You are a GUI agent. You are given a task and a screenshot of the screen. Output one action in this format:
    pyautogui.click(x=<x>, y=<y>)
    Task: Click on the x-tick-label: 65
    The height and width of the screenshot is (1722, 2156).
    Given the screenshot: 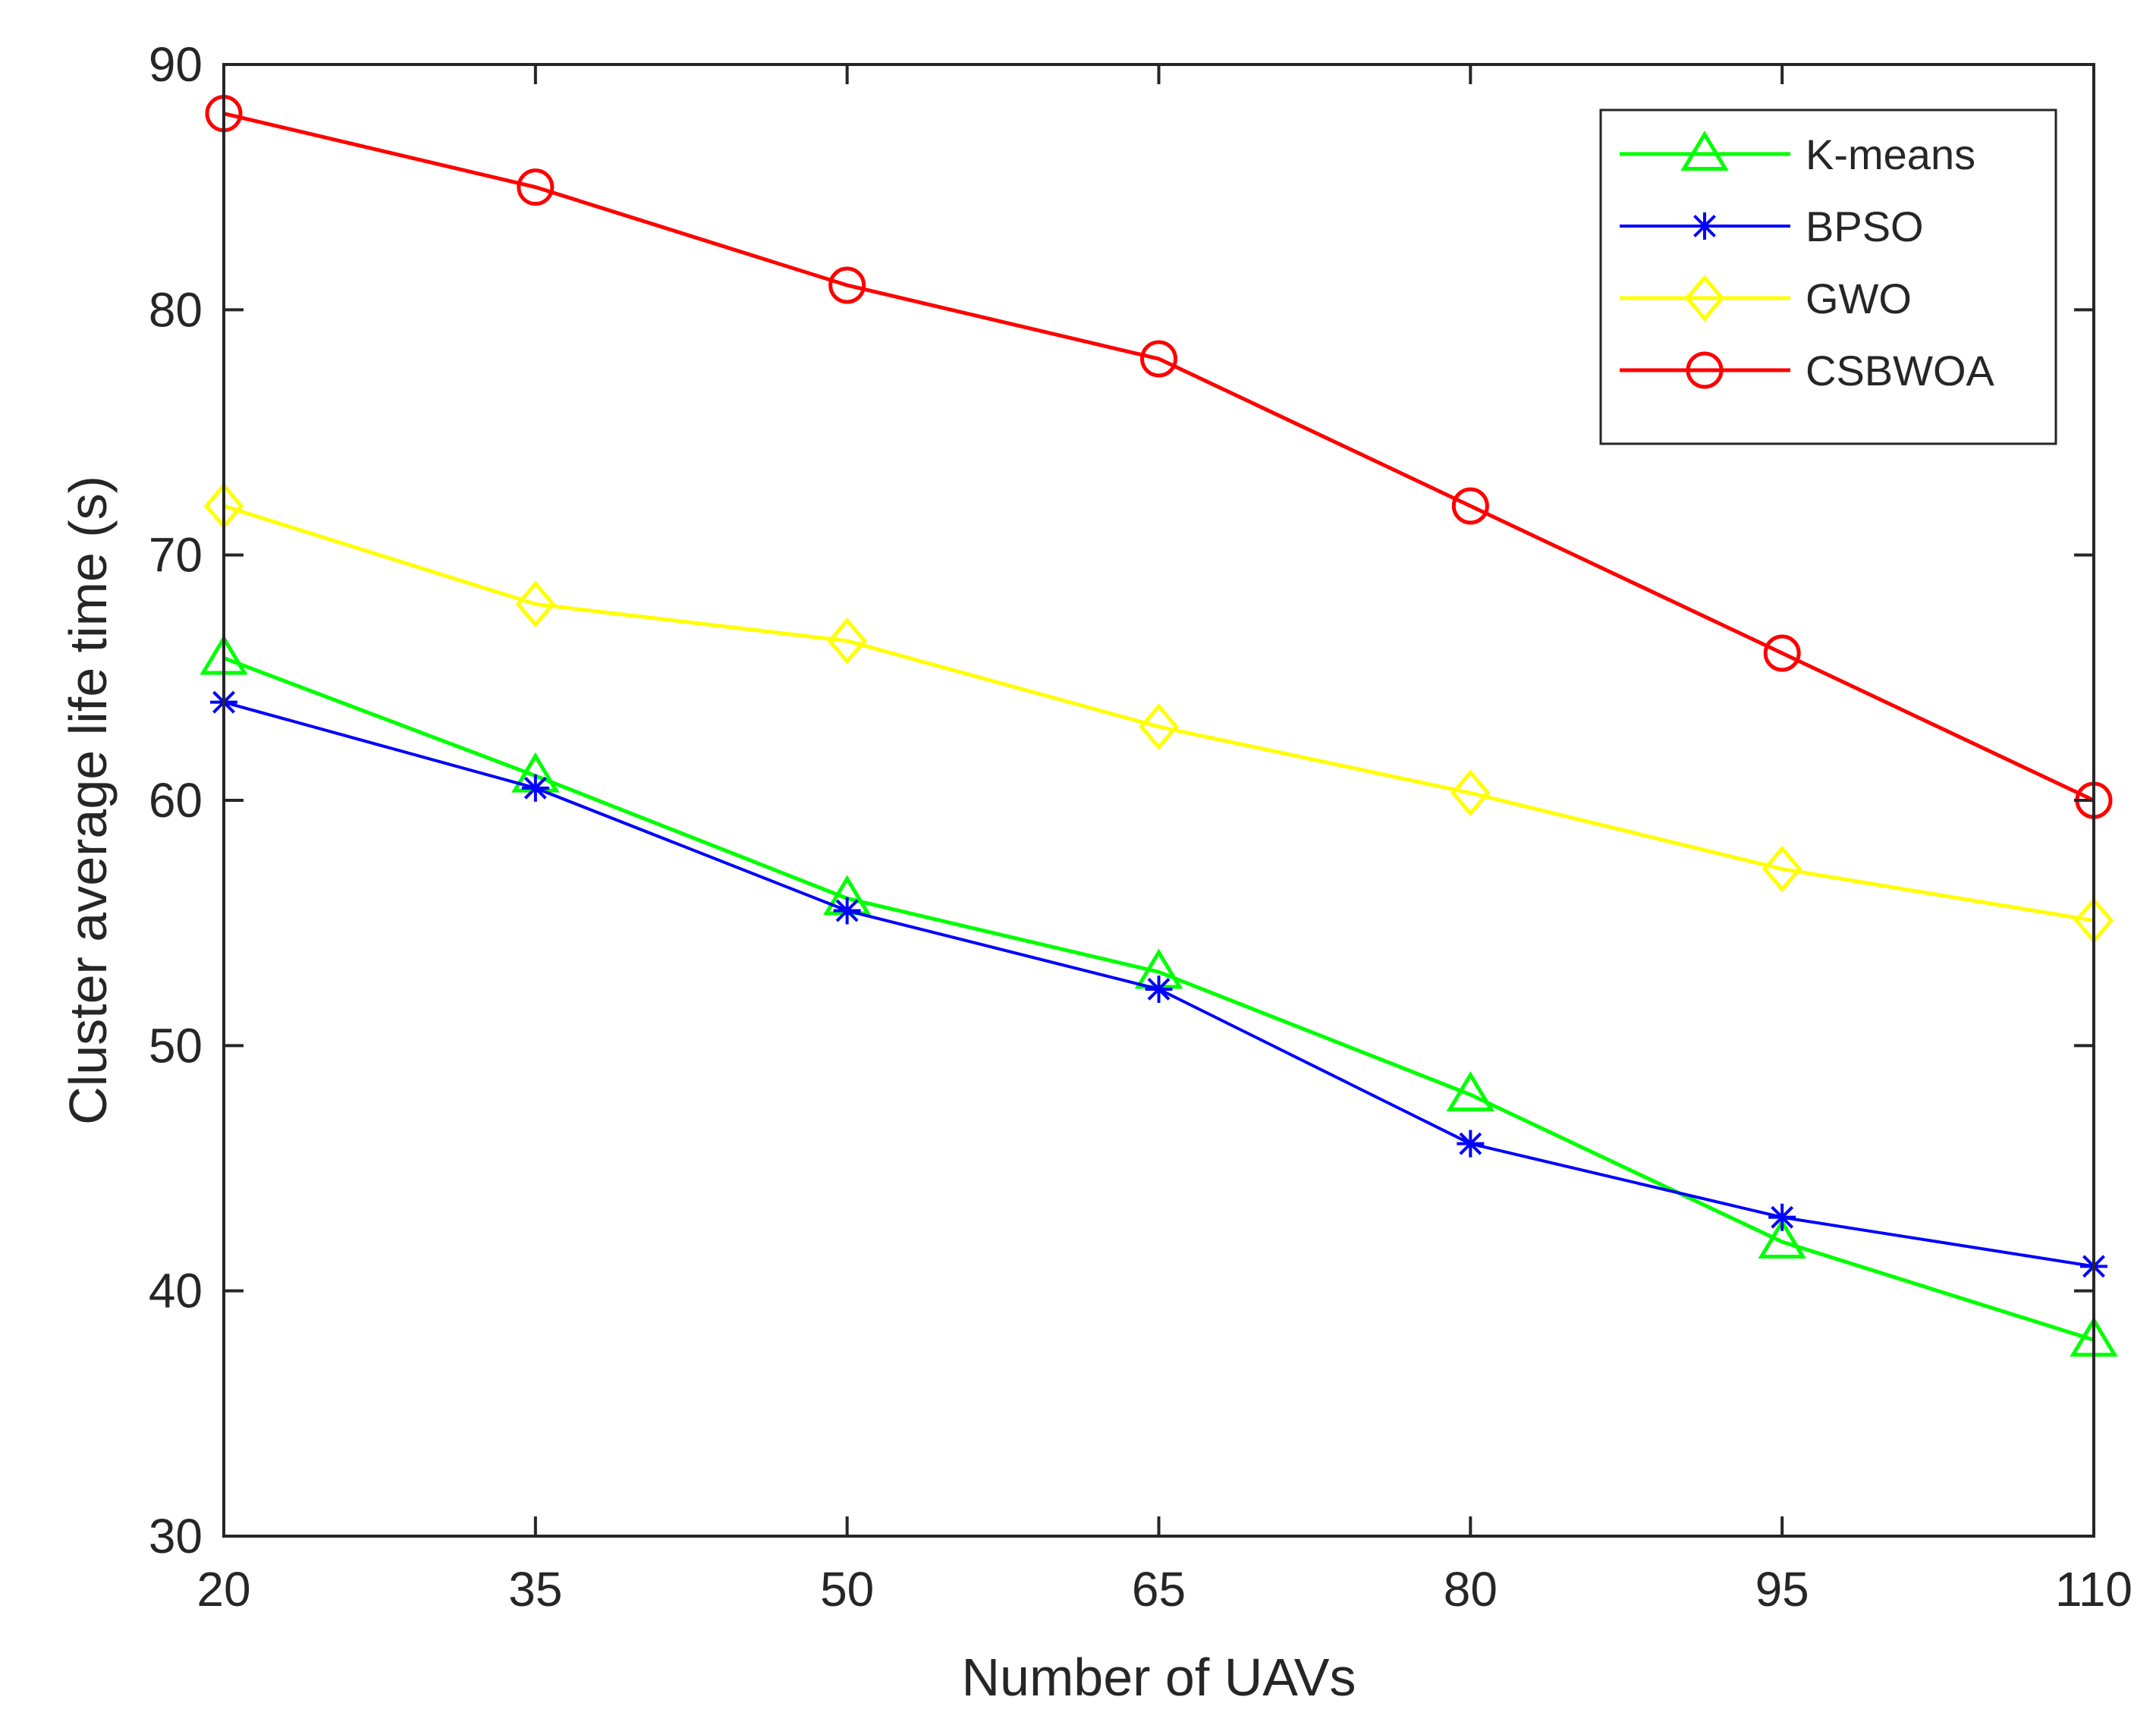 What is the action you would take?
    pyautogui.click(x=1159, y=1589)
    